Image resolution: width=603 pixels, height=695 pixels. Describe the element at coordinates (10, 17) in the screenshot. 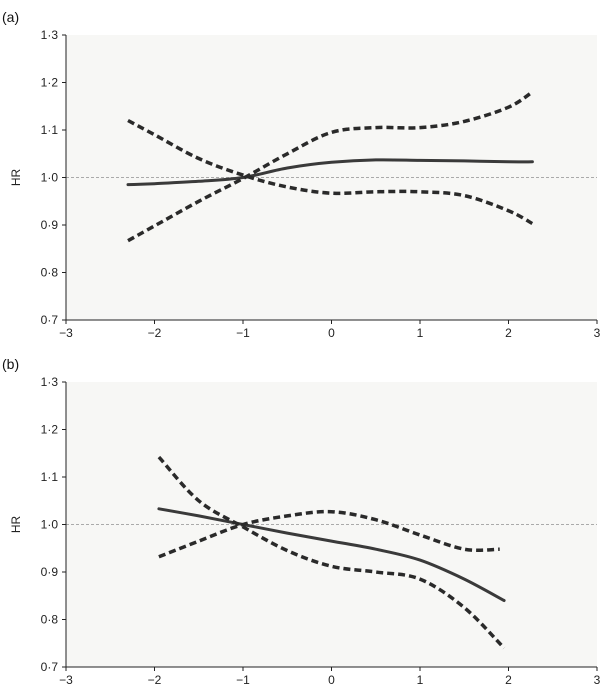

I see `panel-label: (a)` at that location.